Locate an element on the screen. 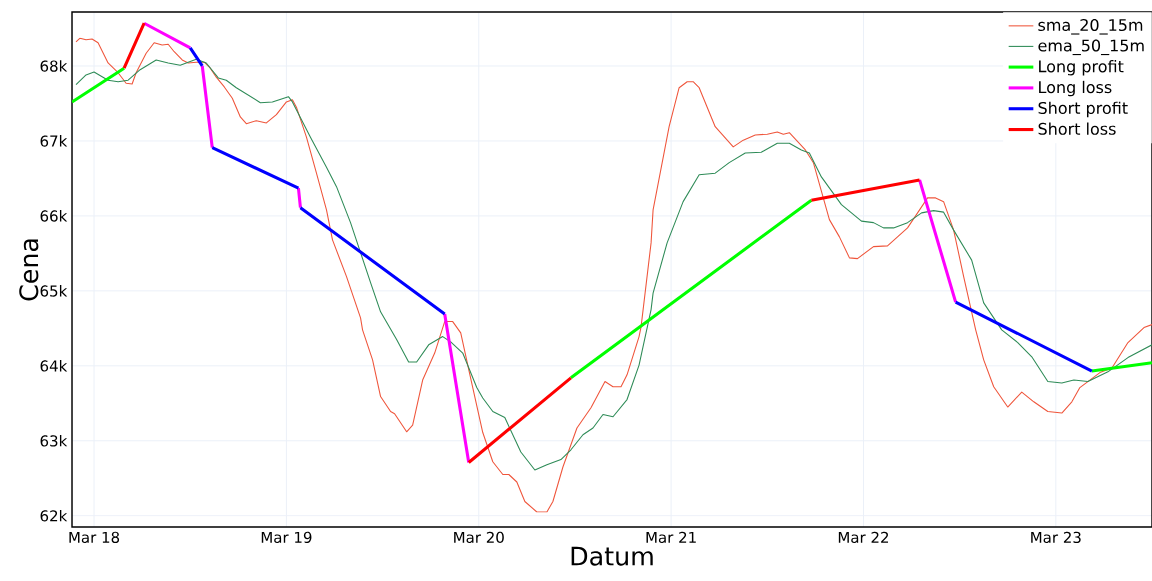 The height and width of the screenshot is (581, 1152). y-tick-label: 63k is located at coordinates (54, 440).